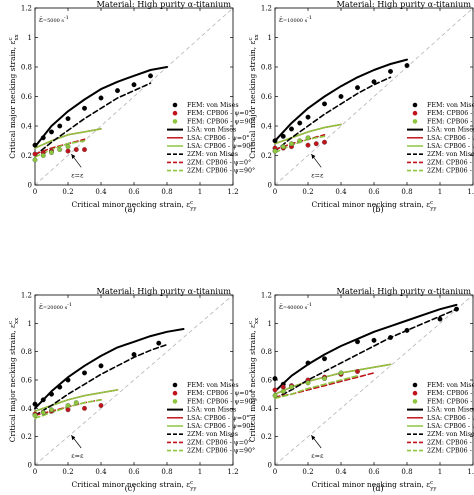  I want to click on y-tick-label: 0.8, so click(266, 352).